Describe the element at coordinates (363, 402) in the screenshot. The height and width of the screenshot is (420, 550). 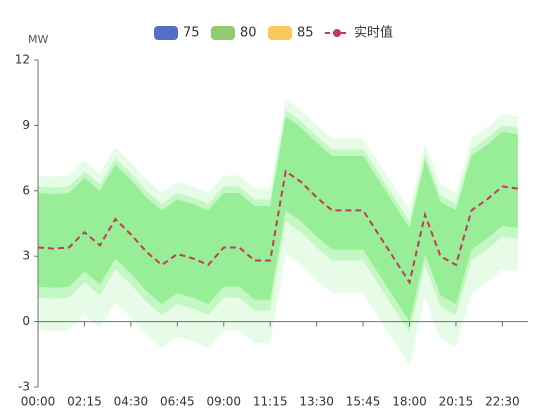
I see `x-tick-label: 15:45` at that location.